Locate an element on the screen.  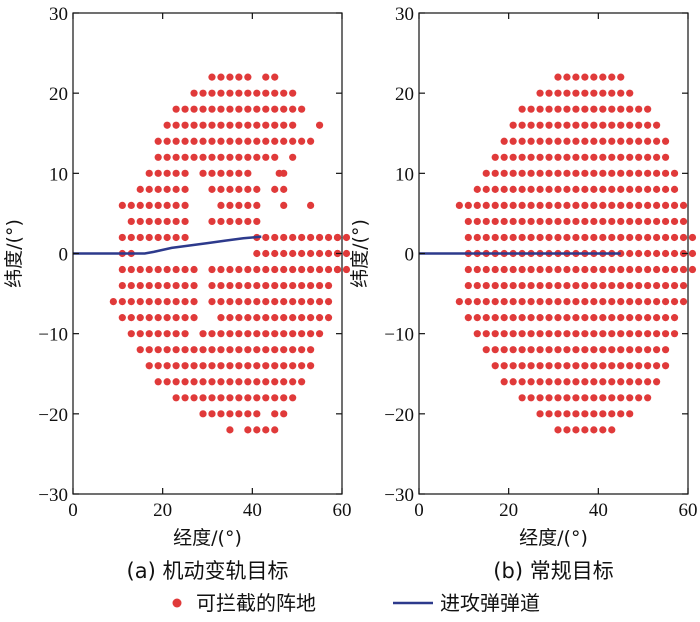
x-axis-label: 经度/(°) is located at coordinates (553, 538).